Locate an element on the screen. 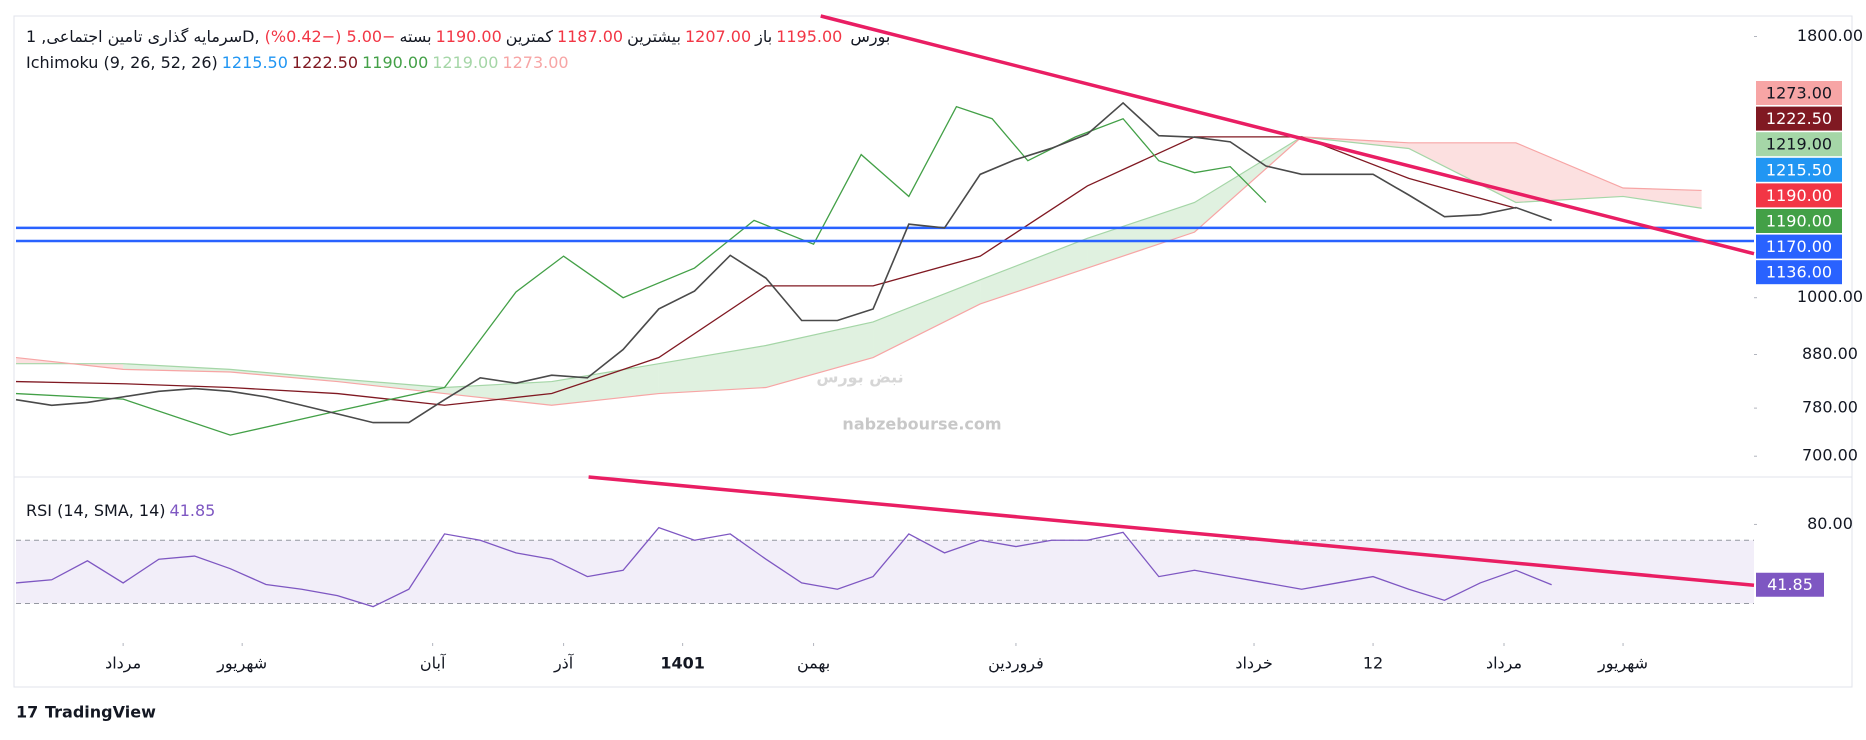 The height and width of the screenshot is (740, 1866). ohlc-value: 1207.00 is located at coordinates (718, 36).